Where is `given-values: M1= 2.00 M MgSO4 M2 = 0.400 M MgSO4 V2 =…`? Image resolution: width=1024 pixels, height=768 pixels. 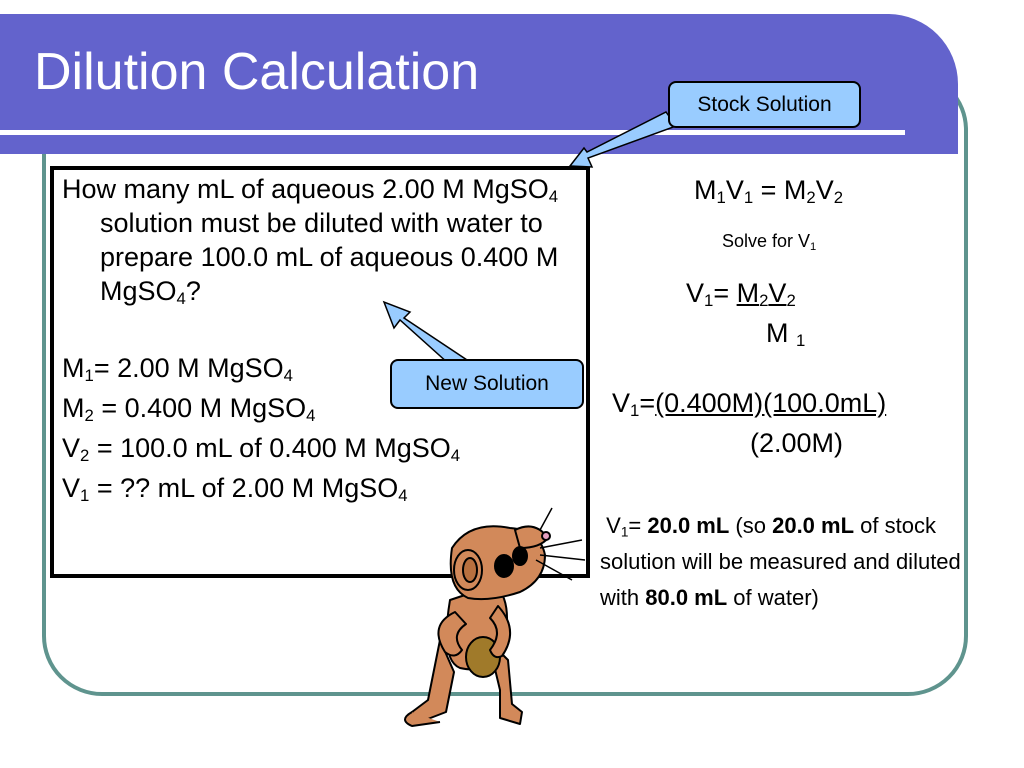
given-values: M1= 2.00 M MgSO4 M2 = 0.400 M MgSO4 V2 =… is located at coordinates (261, 428).